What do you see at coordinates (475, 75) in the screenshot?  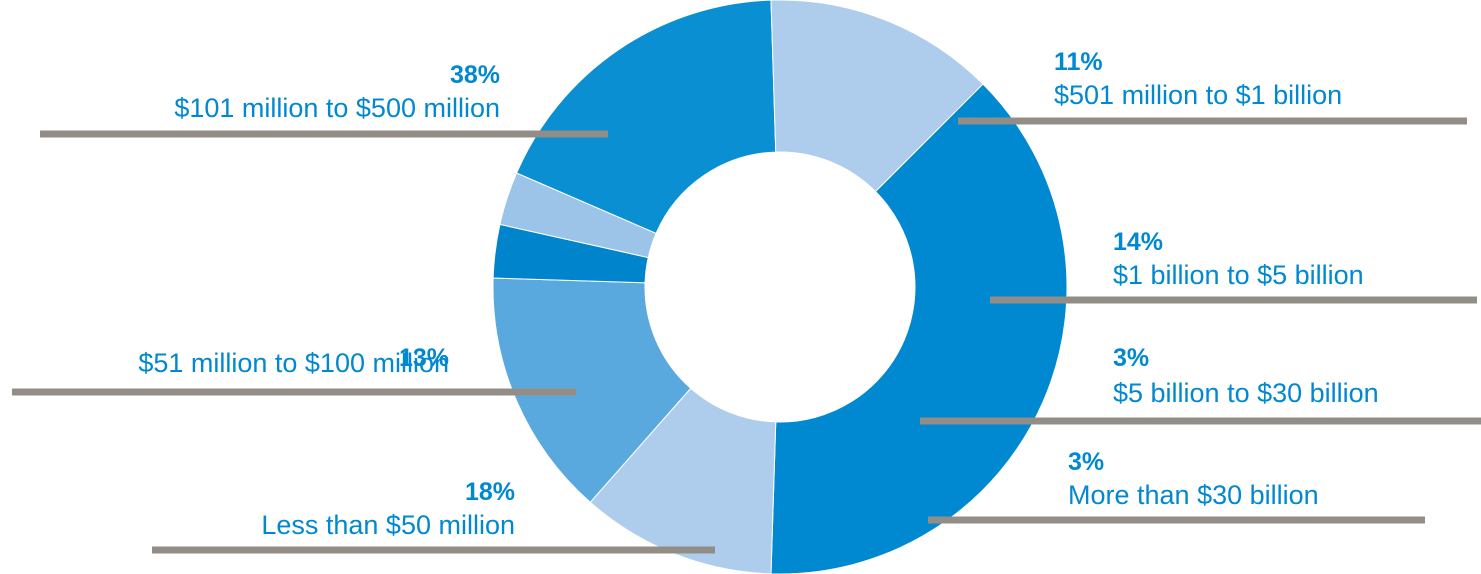 I see `slice-percent-label: 38%` at bounding box center [475, 75].